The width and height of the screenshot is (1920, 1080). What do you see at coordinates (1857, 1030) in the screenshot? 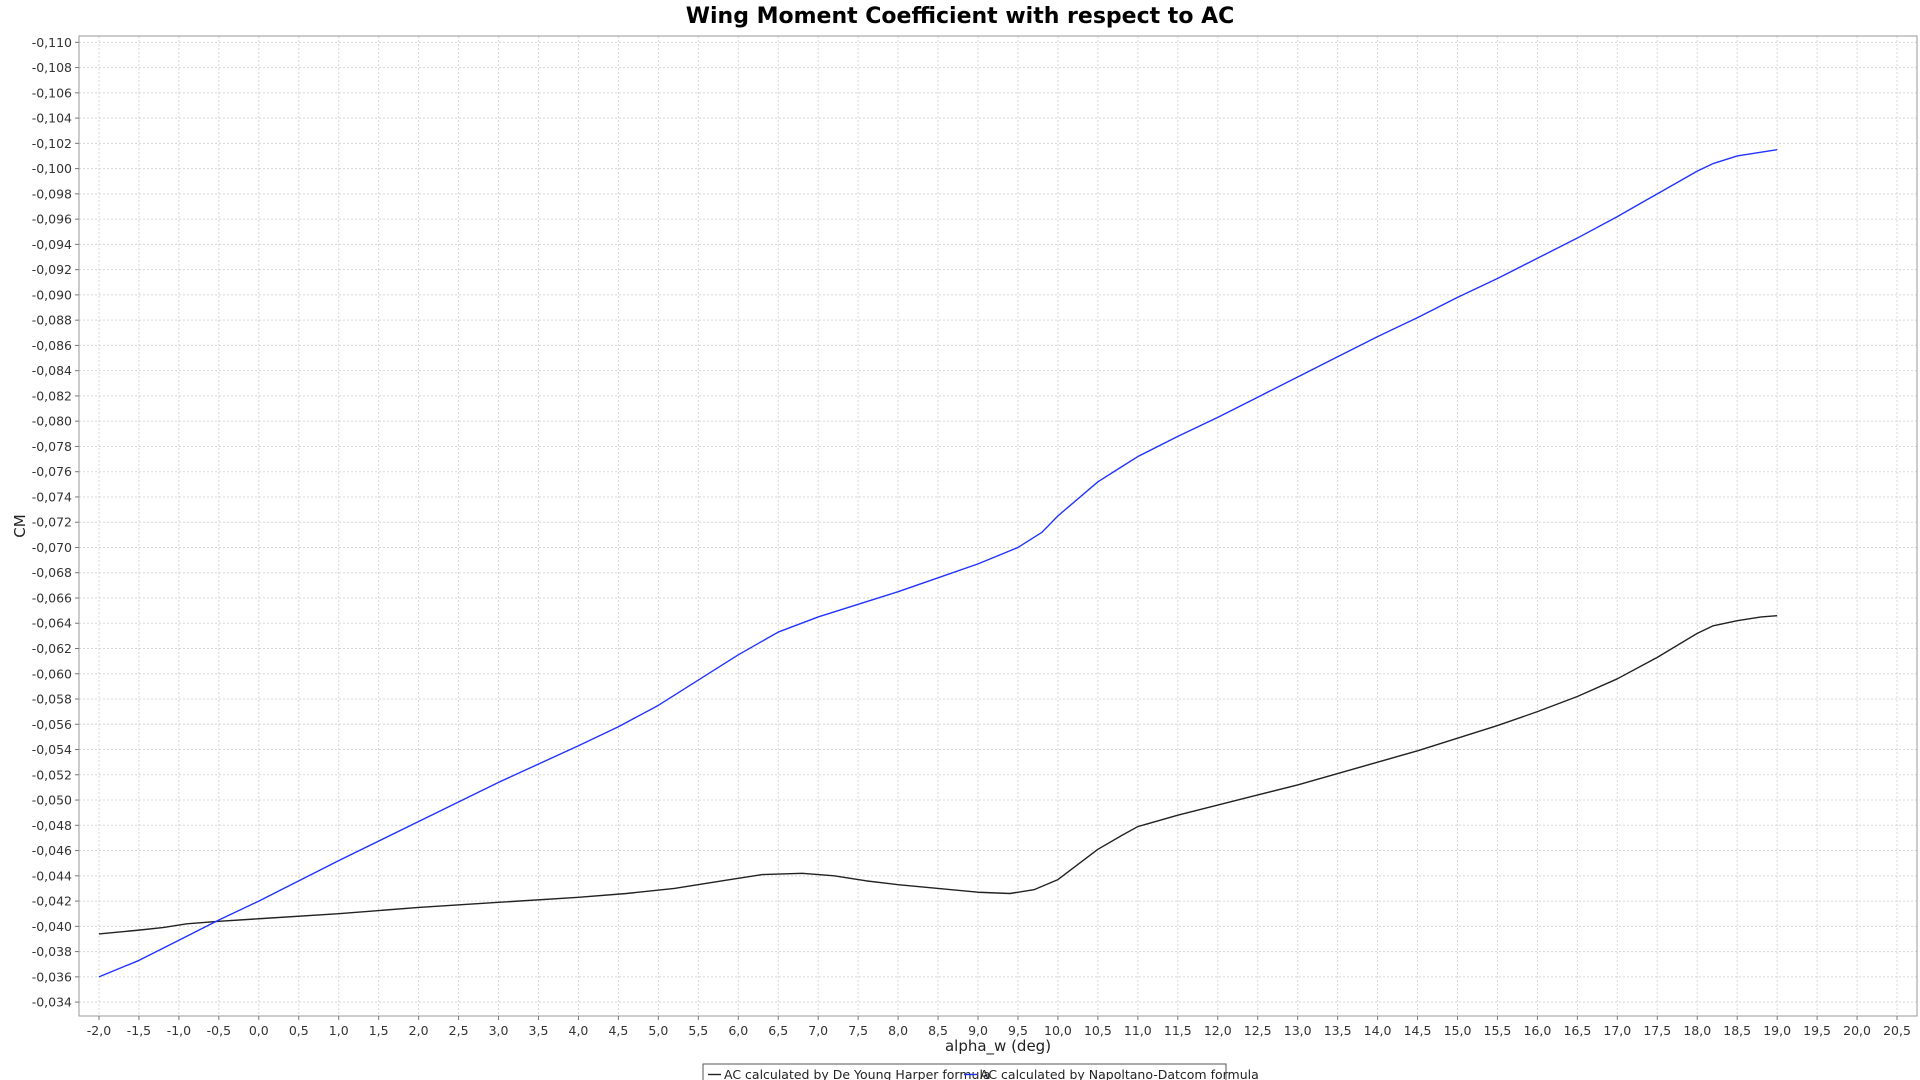
I see `x-tick-label: 20,0` at bounding box center [1857, 1030].